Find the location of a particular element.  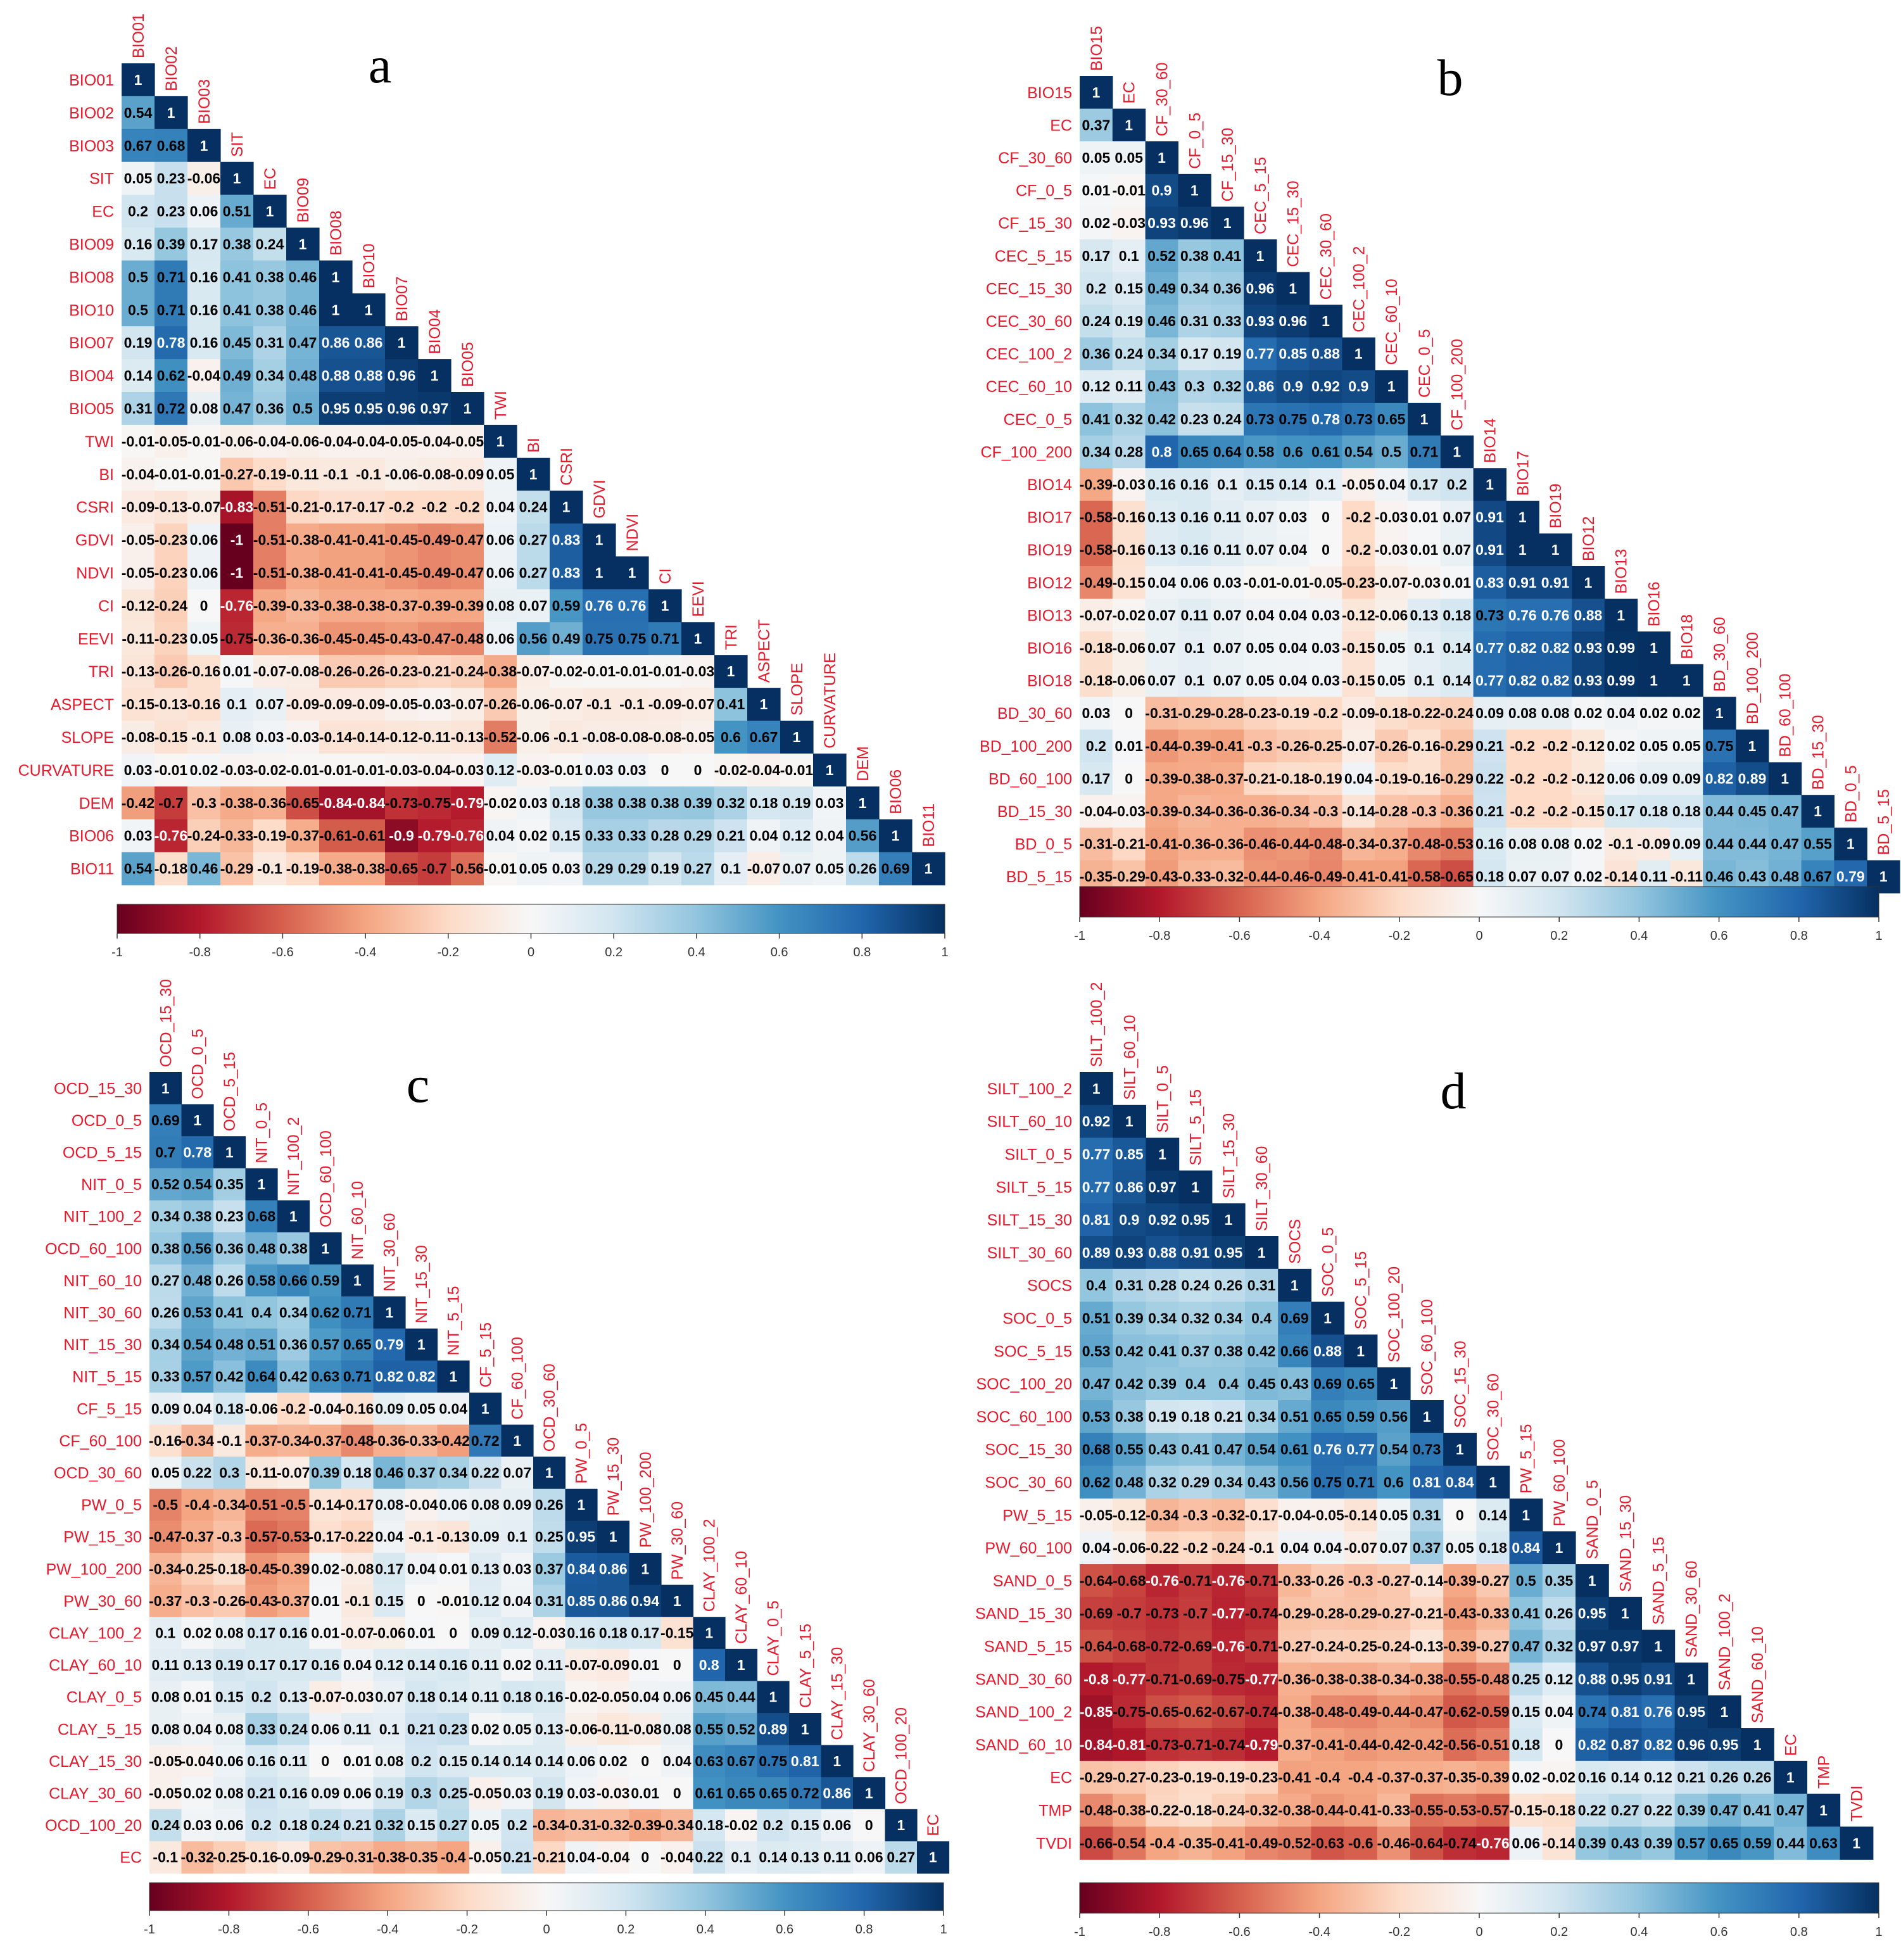

row-label: ASPECT is located at coordinates (82, 705).